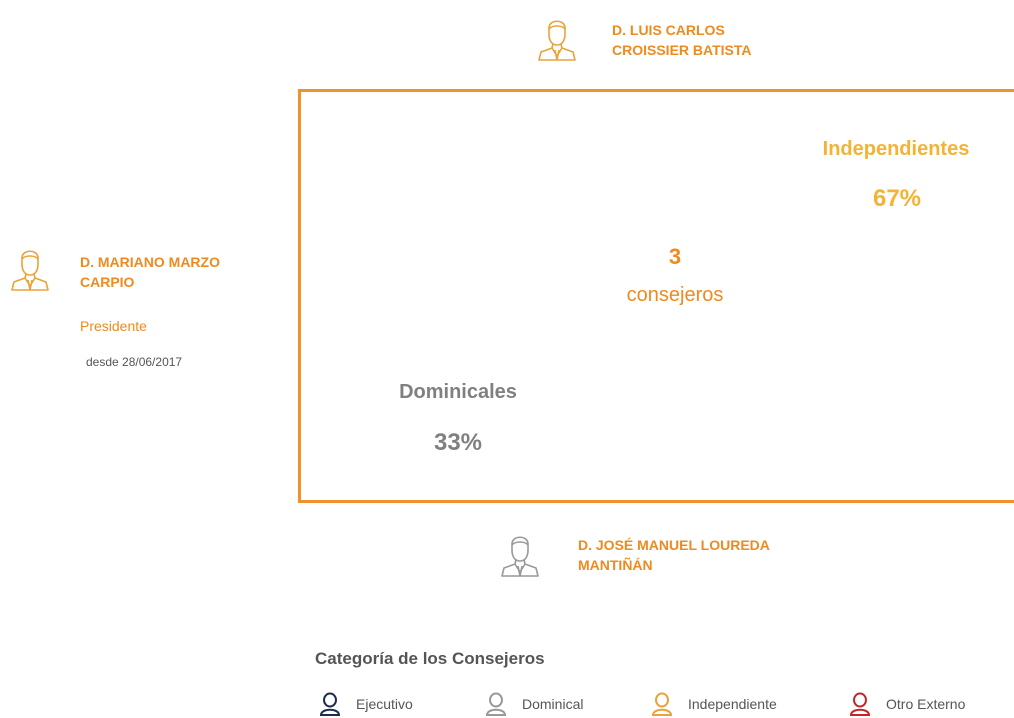 This screenshot has height=718, width=1014. I want to click on segment-name: Dominicales, so click(458, 392).